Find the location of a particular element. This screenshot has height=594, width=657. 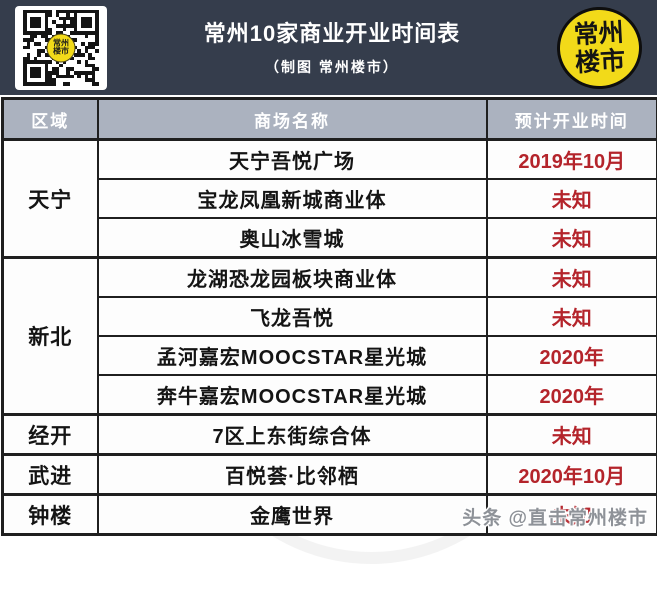

brand-logo: 常州 楼市 is located at coordinates (599, 47).